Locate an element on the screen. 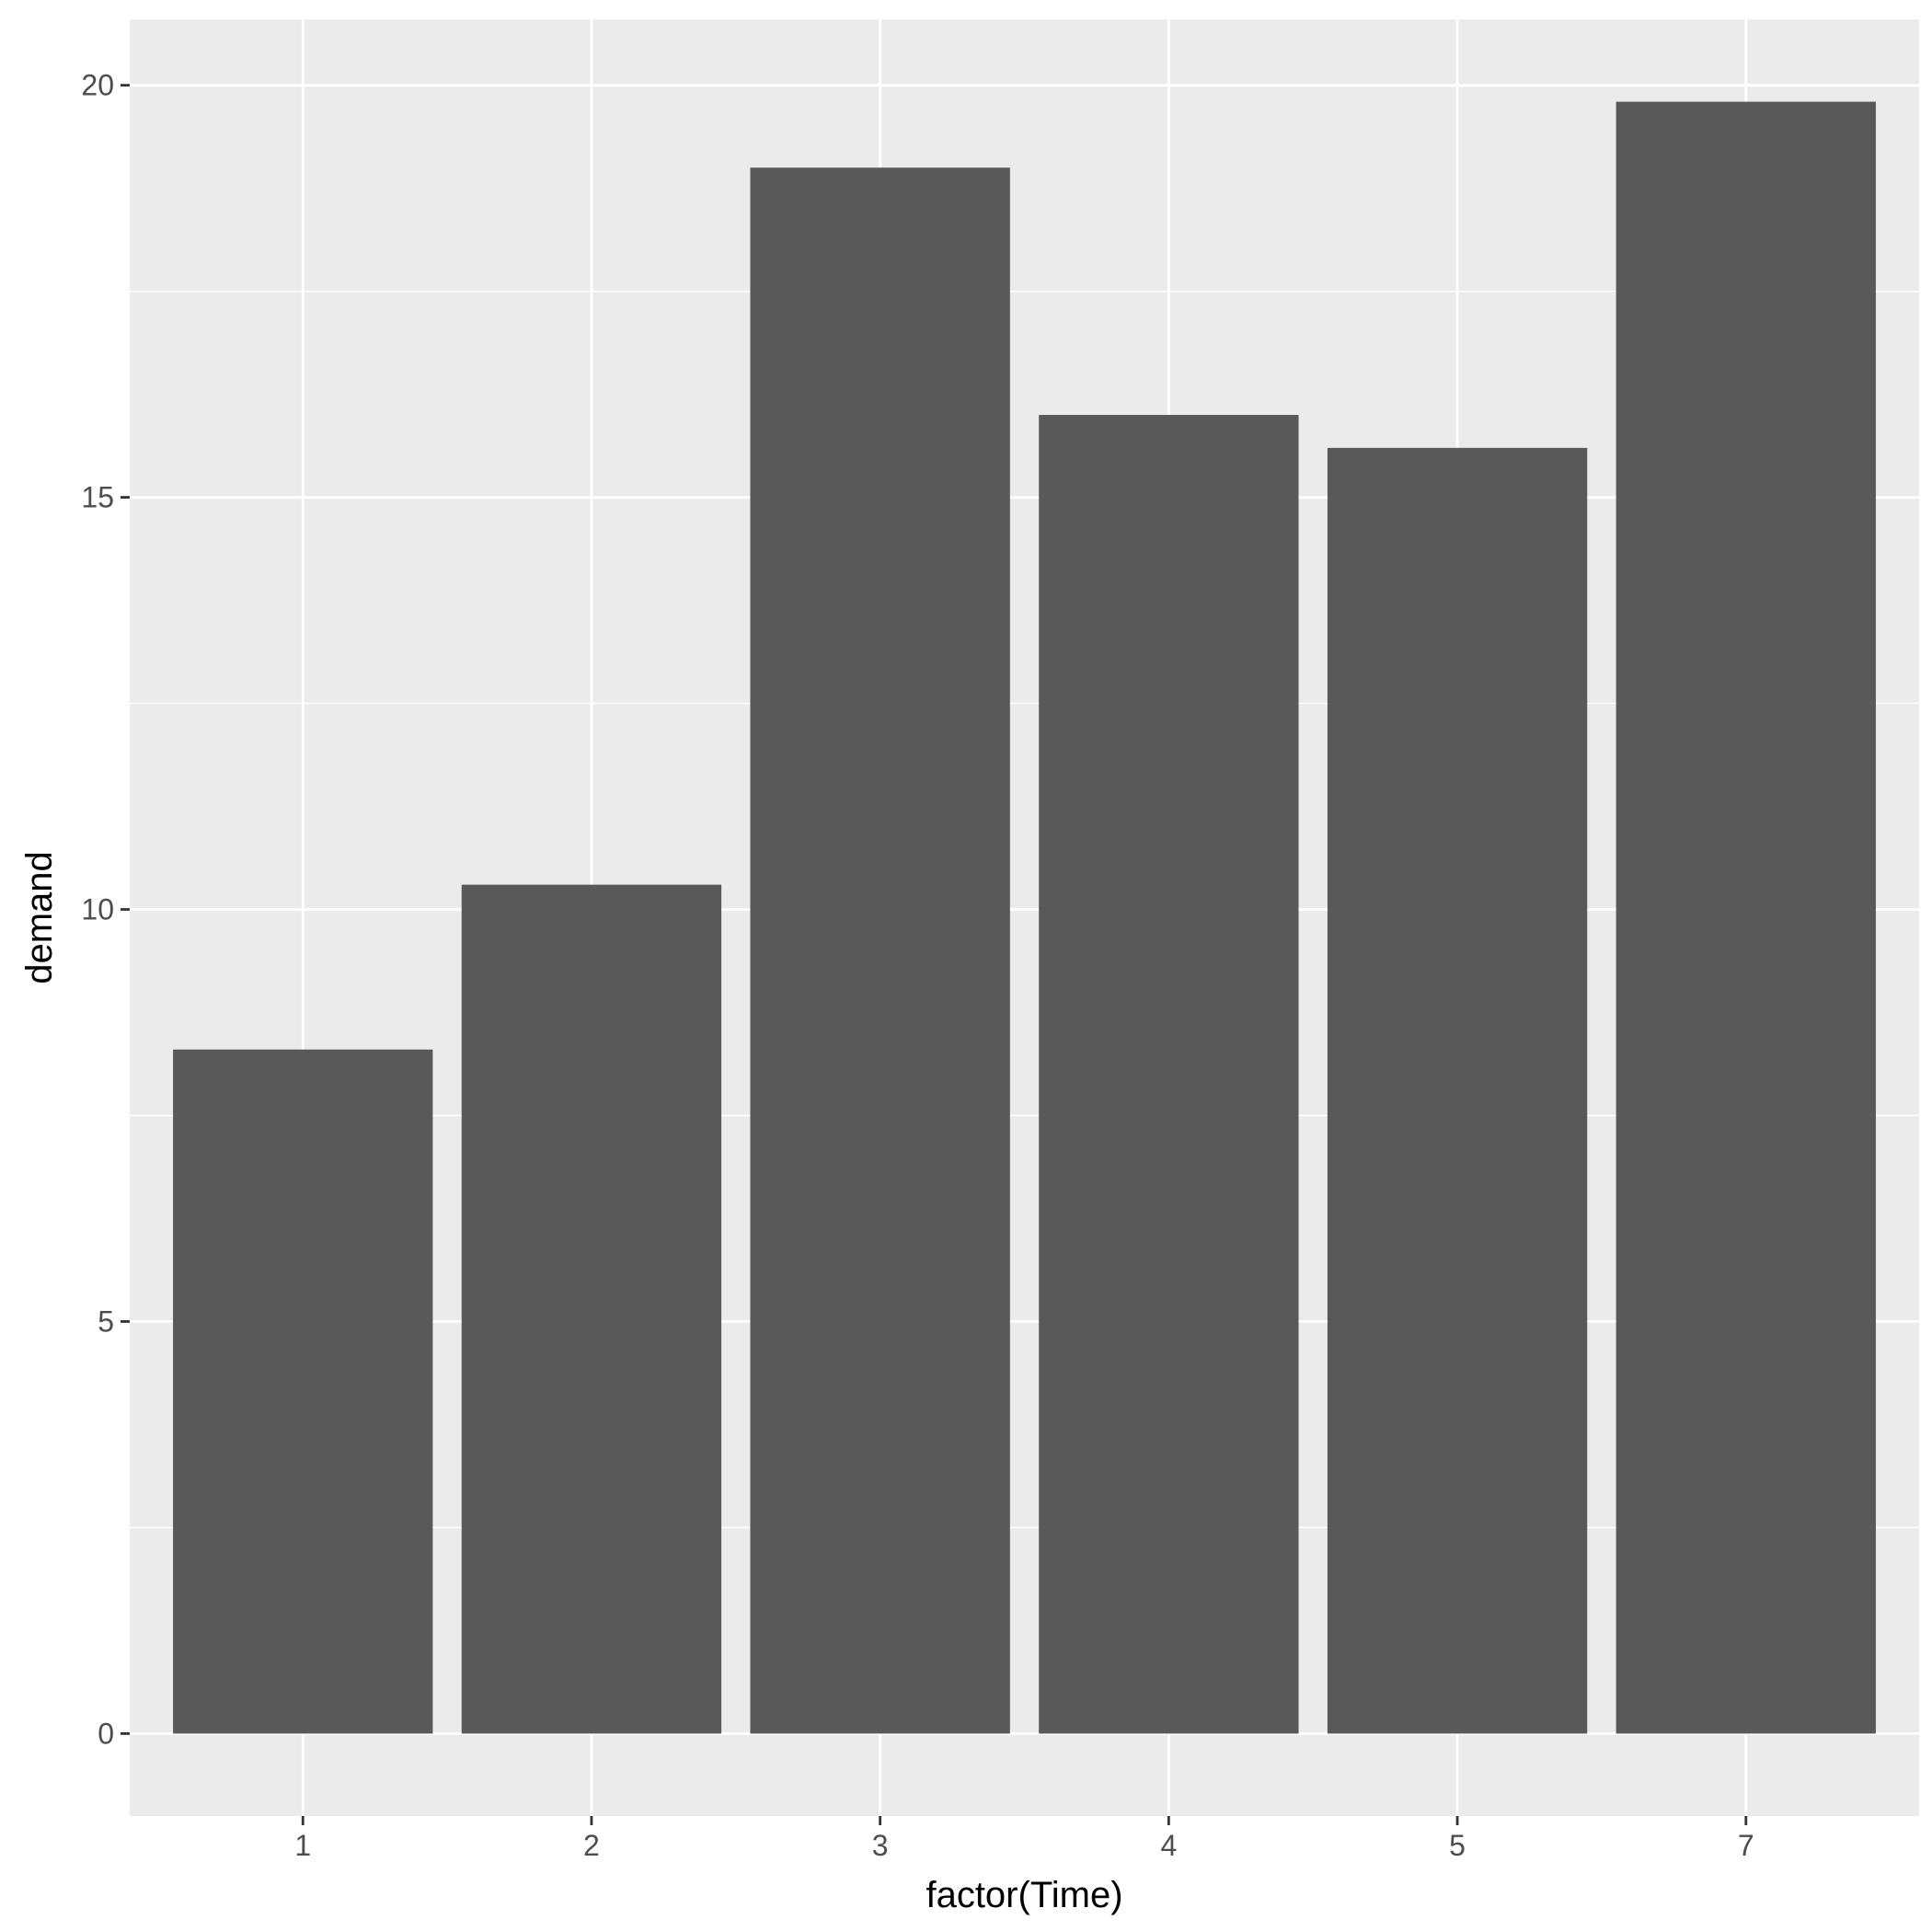 This screenshot has width=1932, height=1931. y-axis-title: demand is located at coordinates (39, 918).